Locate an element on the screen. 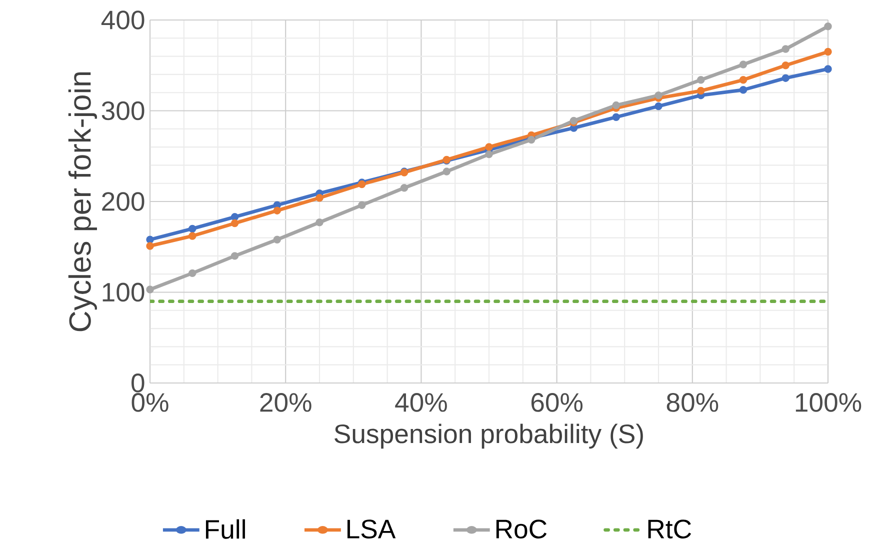 Image resolution: width=879 pixels, height=550 pixels. legend-label: RoC is located at coordinates (521, 529).